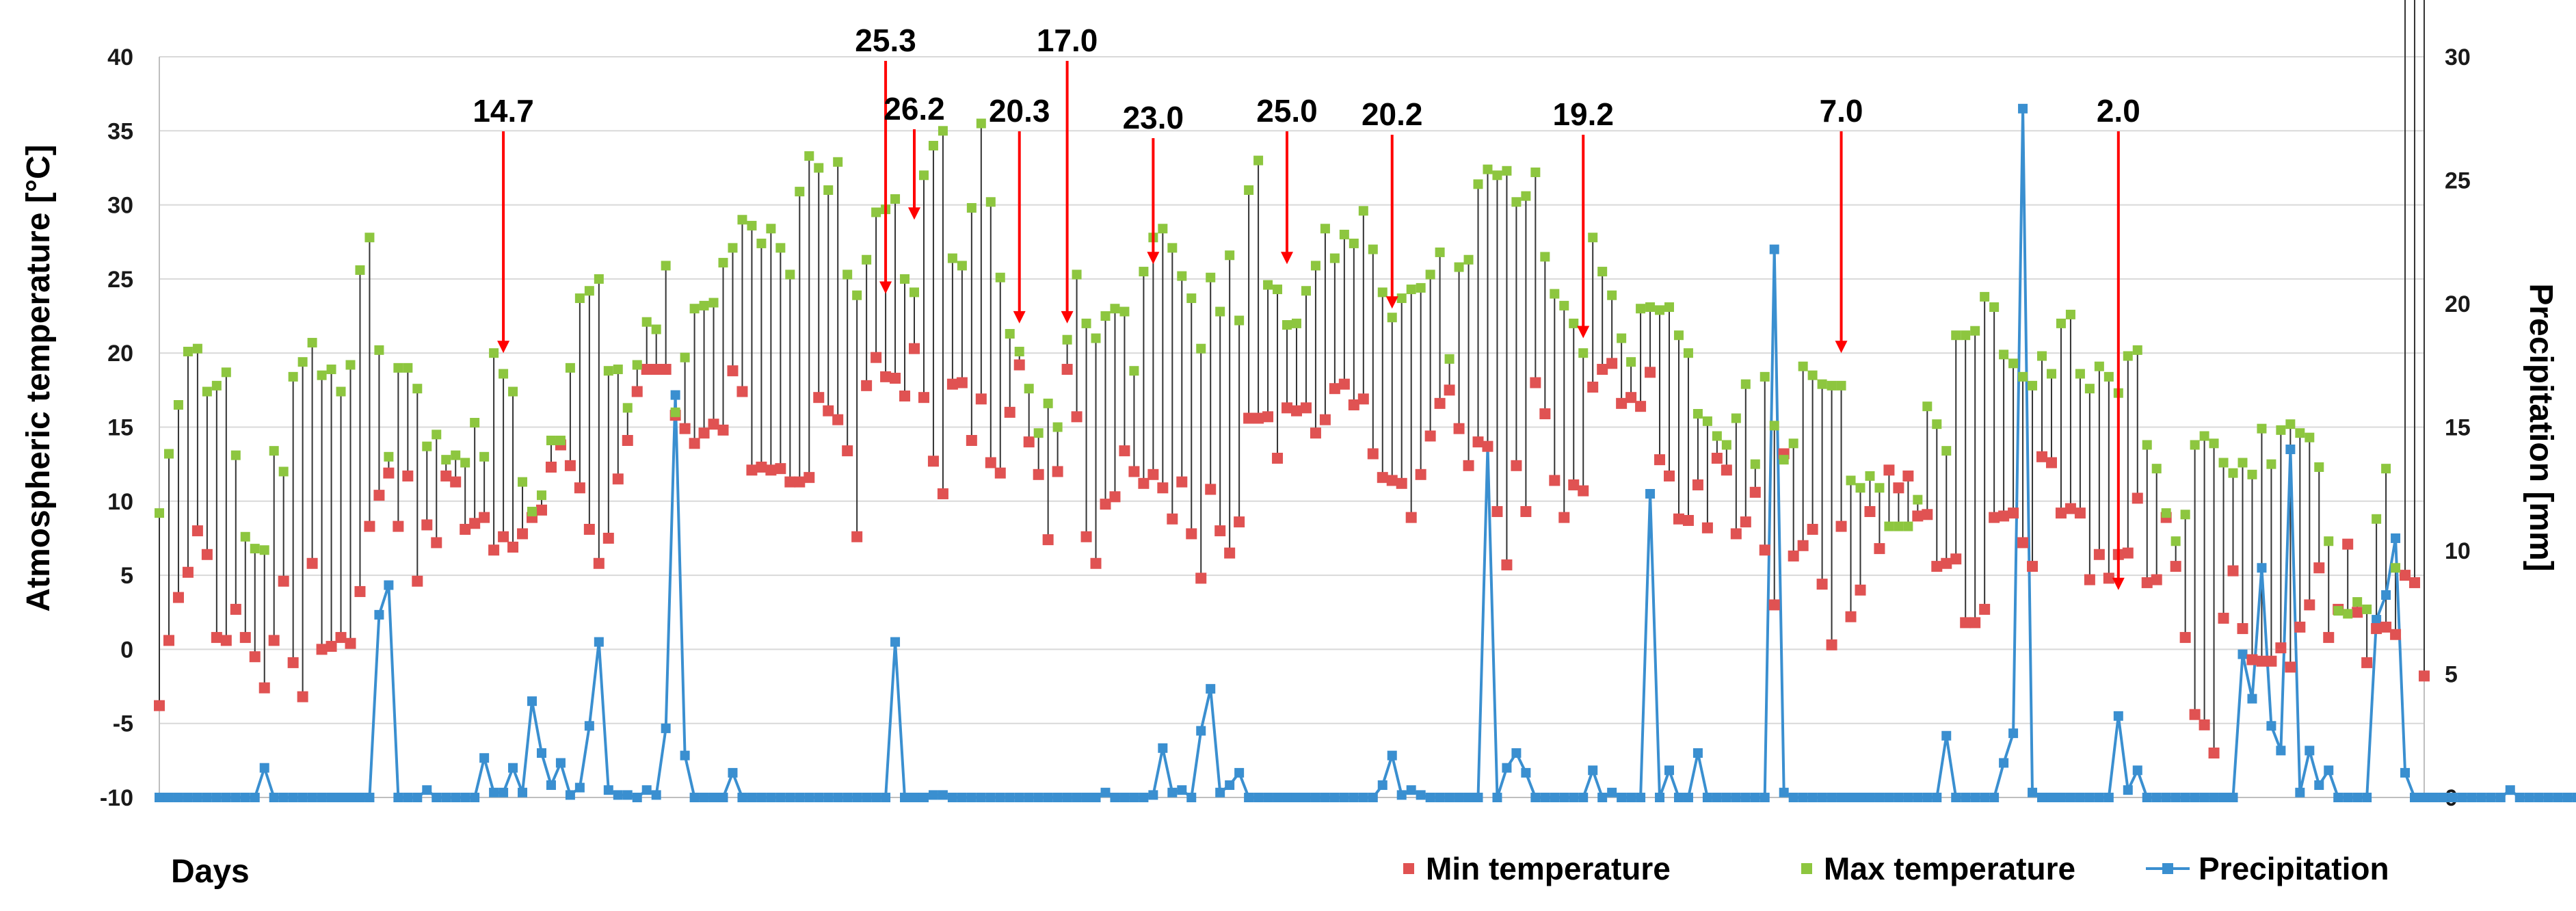 The height and width of the screenshot is (911, 2576). What do you see at coordinates (120, 57) in the screenshot?
I see `y-tick-label: 40` at bounding box center [120, 57].